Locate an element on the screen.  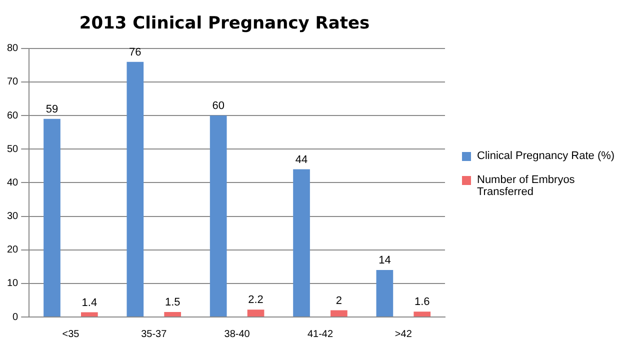
data-label: 14 is located at coordinates (384, 260).